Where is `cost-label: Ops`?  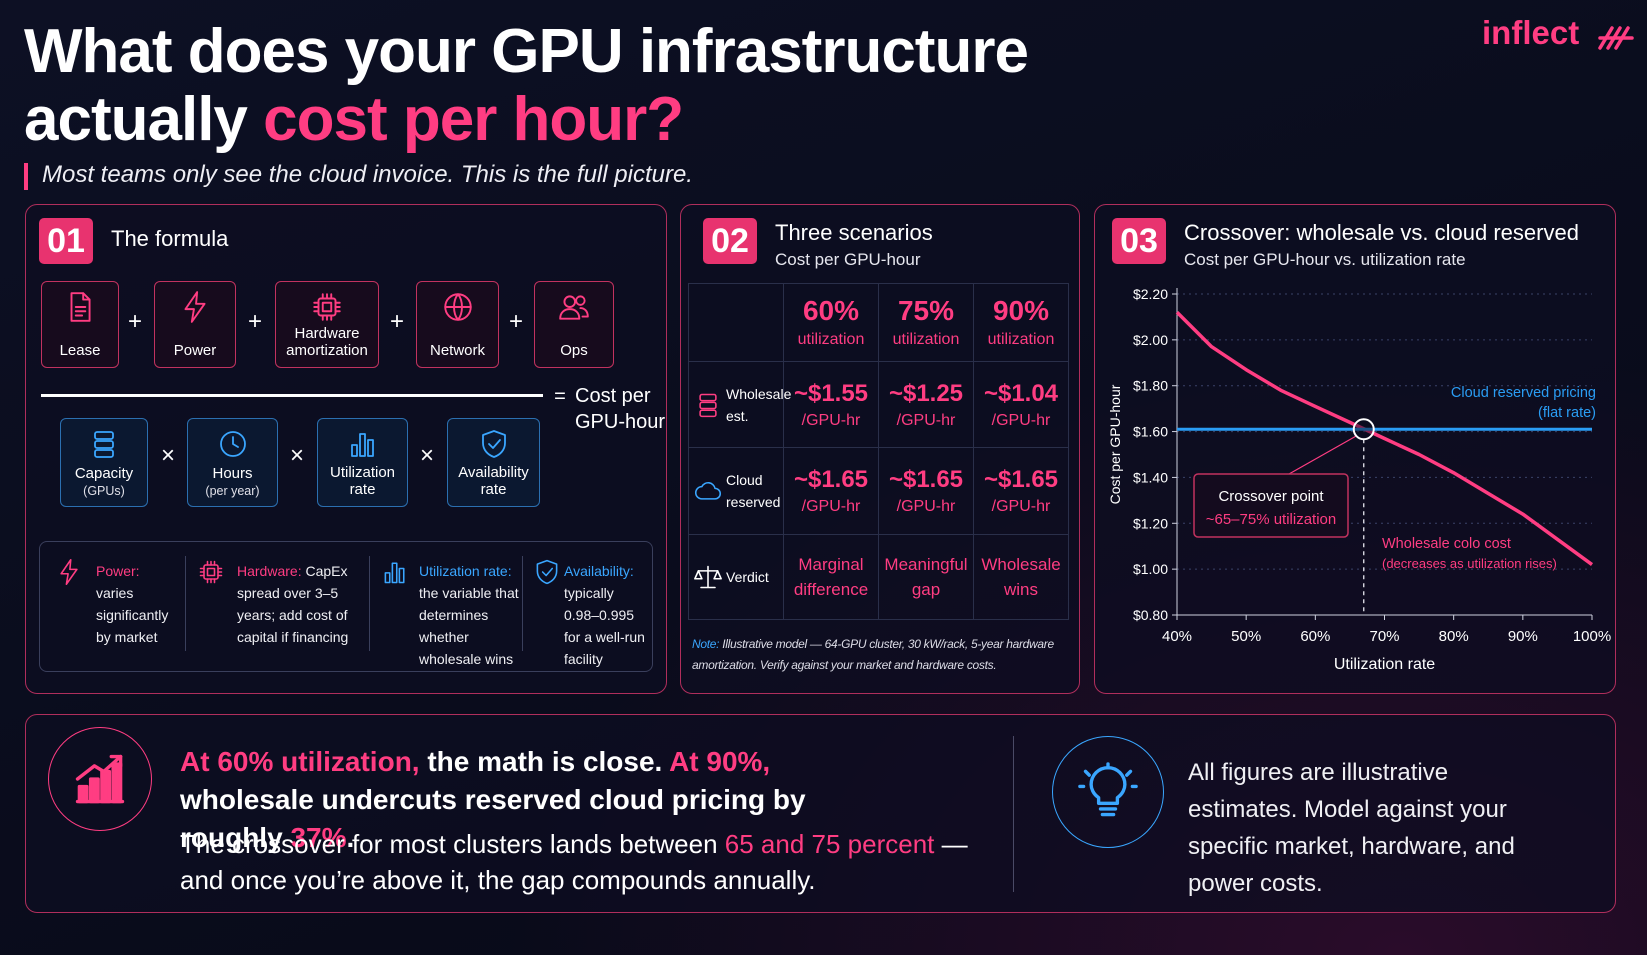 cost-label: Ops is located at coordinates (574, 350).